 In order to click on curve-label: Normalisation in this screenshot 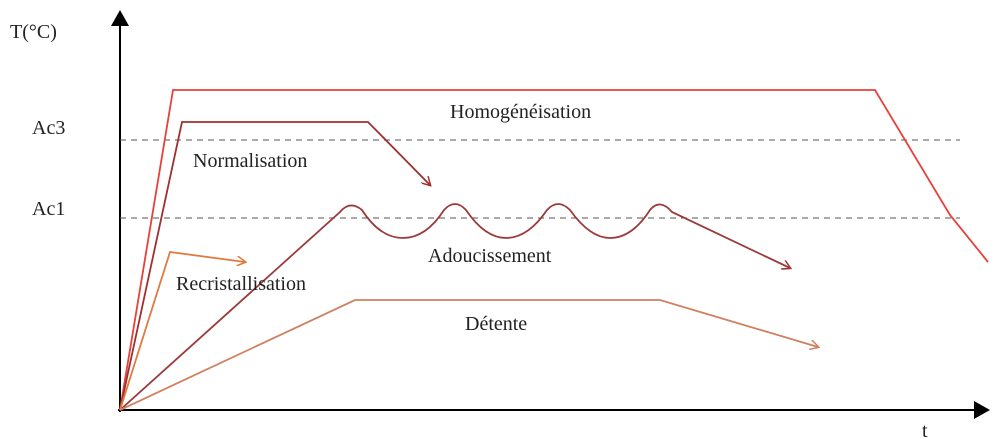, I will do `click(250, 161)`.